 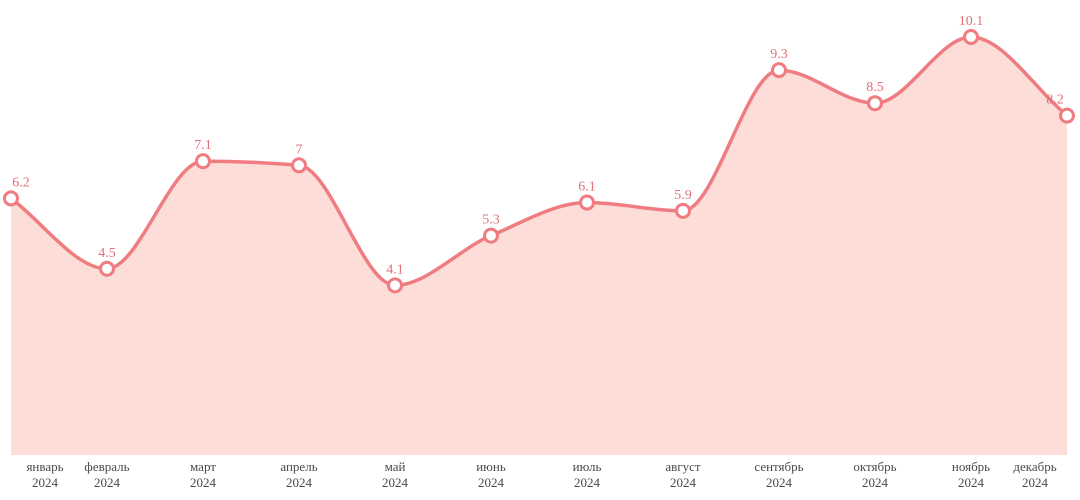 What do you see at coordinates (491, 220) in the screenshot?
I see `data-label: 5.3` at bounding box center [491, 220].